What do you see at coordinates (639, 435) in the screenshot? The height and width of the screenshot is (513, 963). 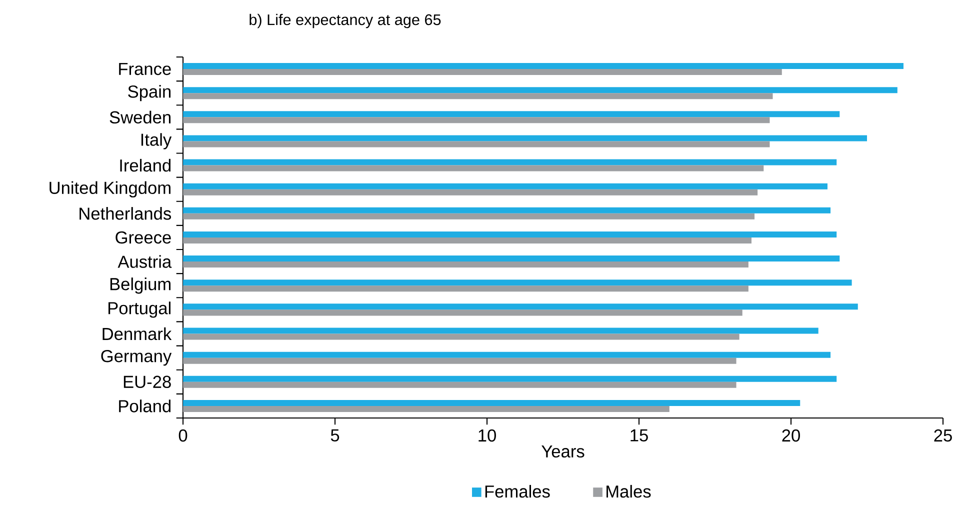 I see `x-tick-label: 15` at bounding box center [639, 435].